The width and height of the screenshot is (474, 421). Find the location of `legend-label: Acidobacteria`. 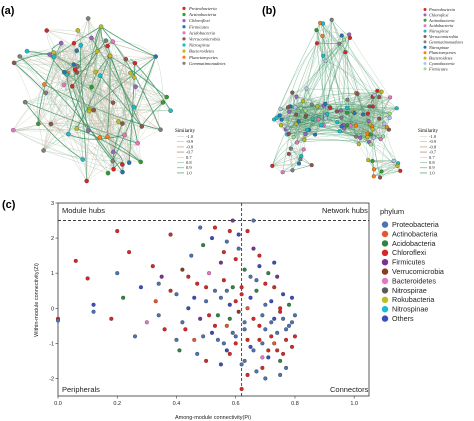

legend-label: Acidobacteria is located at coordinates (202, 32).